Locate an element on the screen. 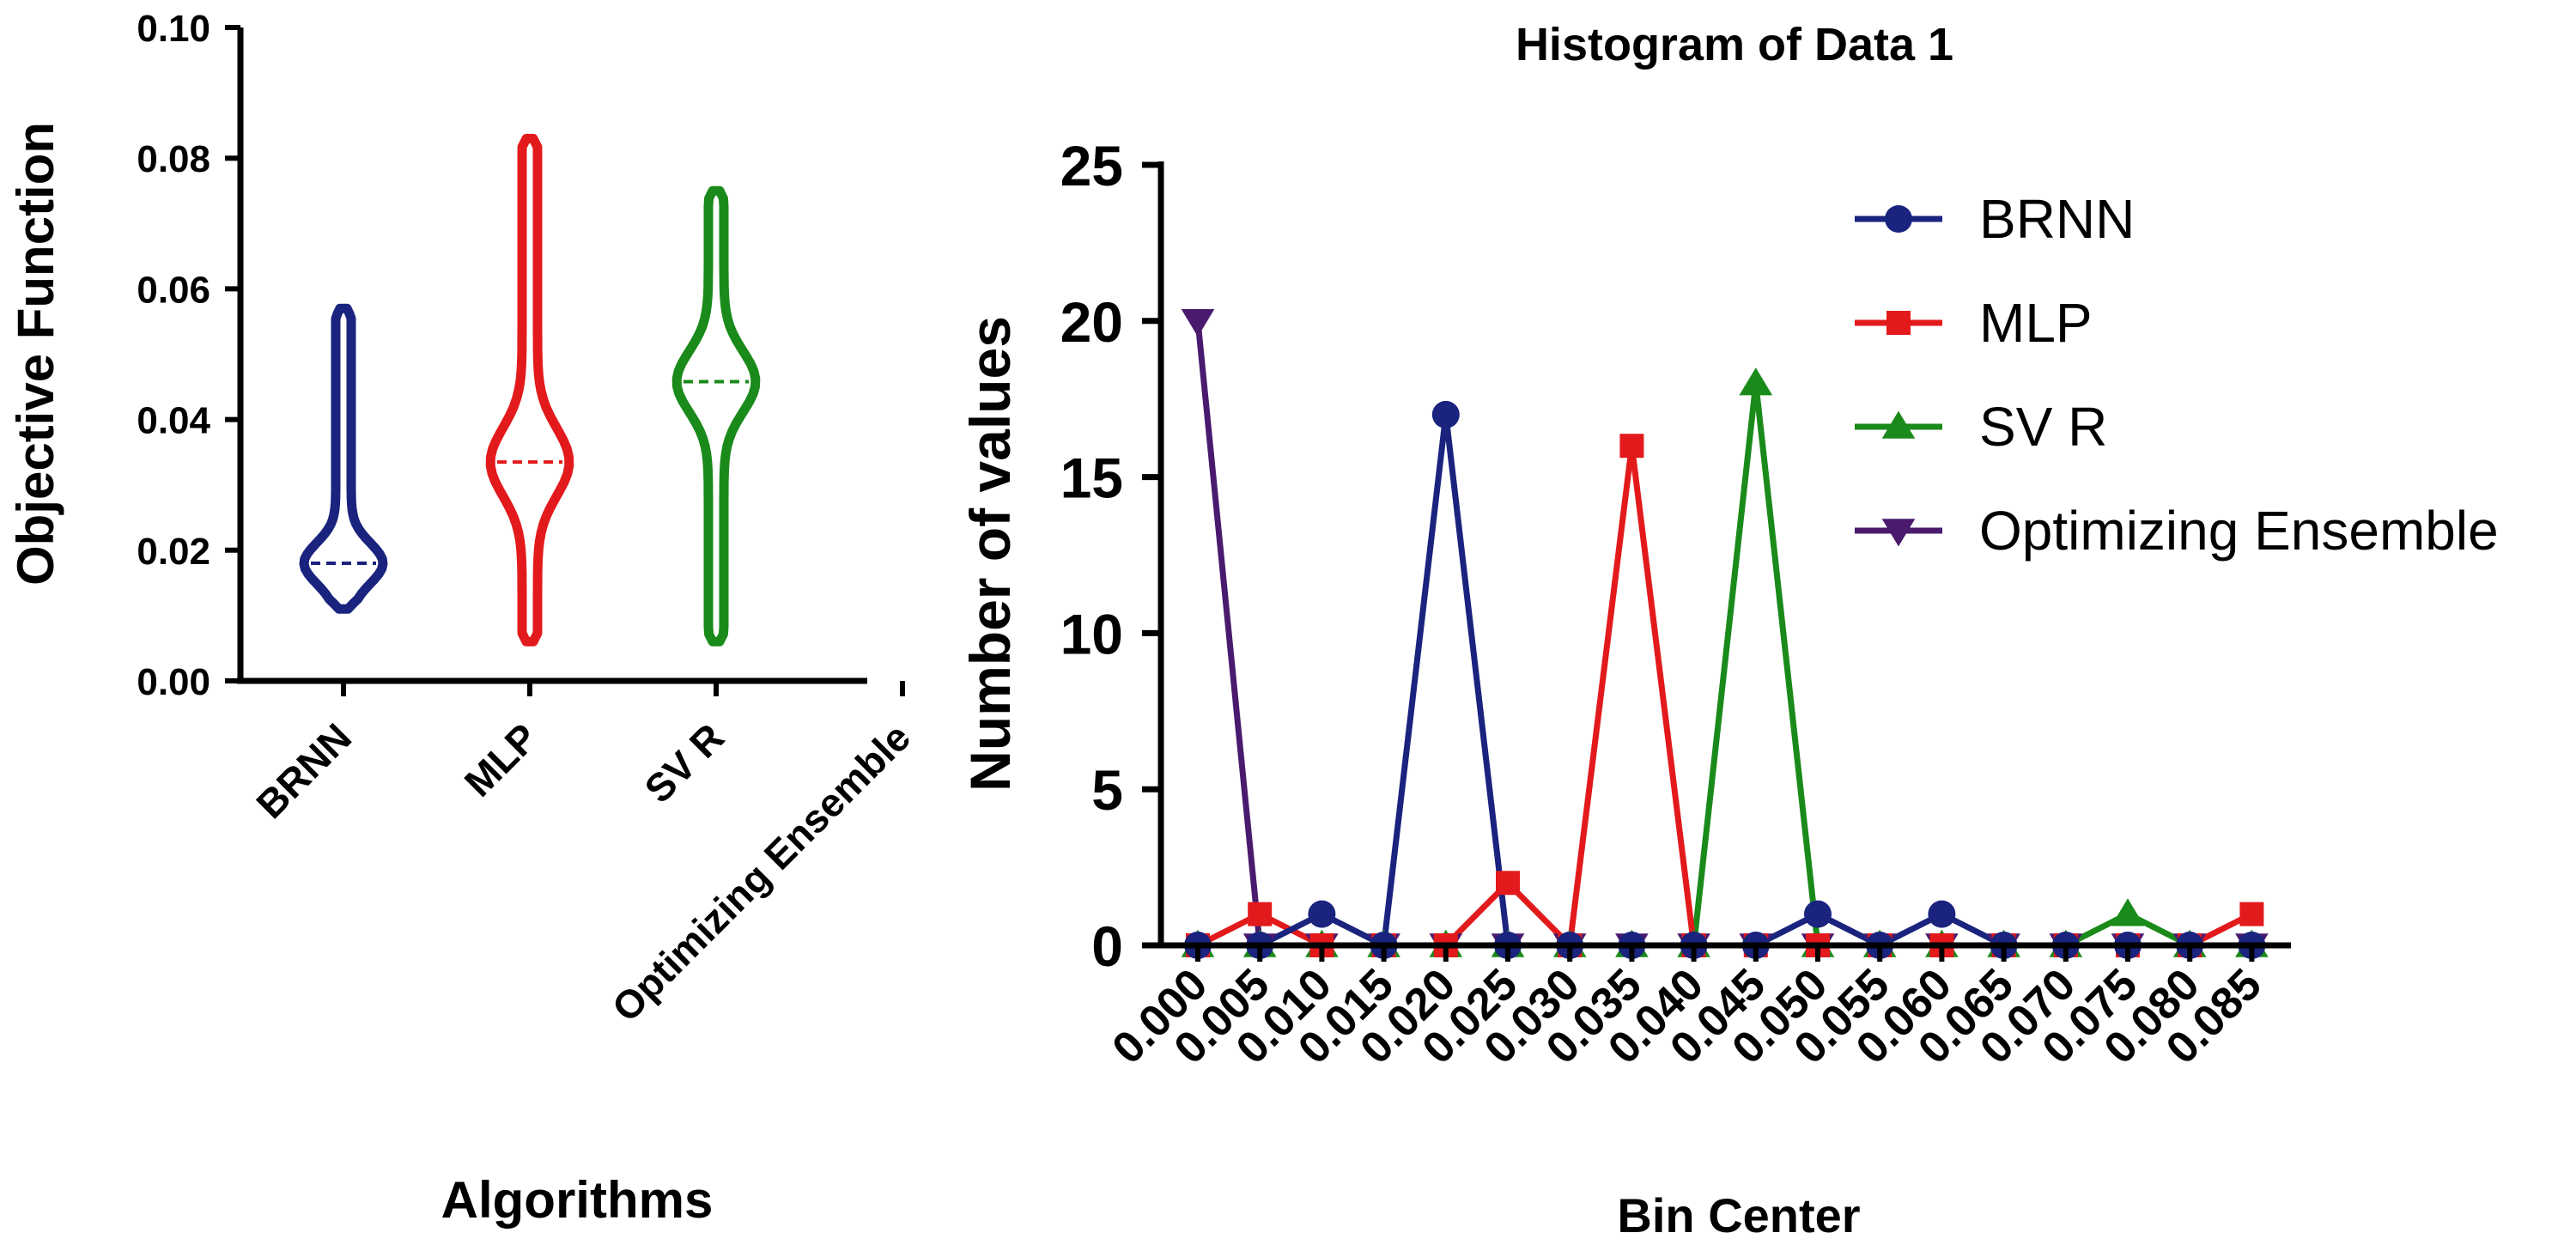  histogram-y-tick-label: 0 is located at coordinates (1107, 946).